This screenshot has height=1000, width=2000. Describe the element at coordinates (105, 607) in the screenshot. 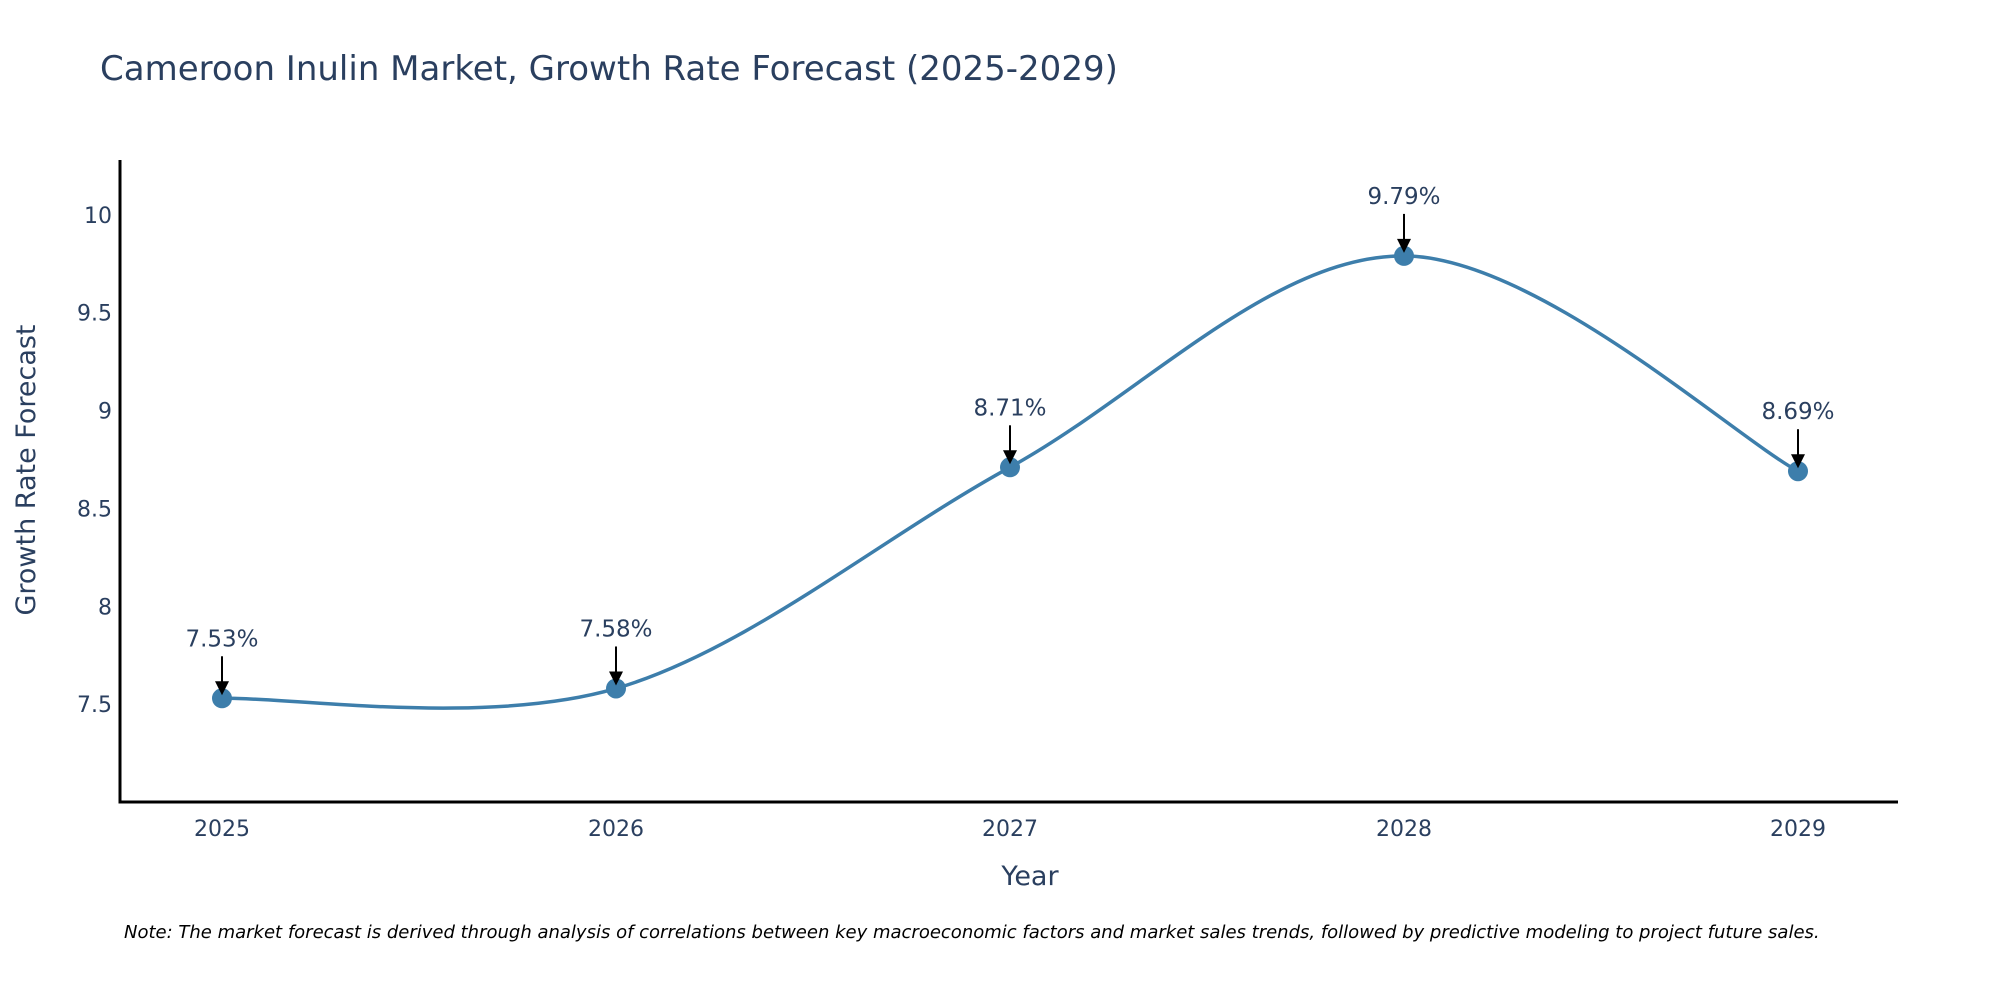

I see `y-tick-label: 8` at that location.